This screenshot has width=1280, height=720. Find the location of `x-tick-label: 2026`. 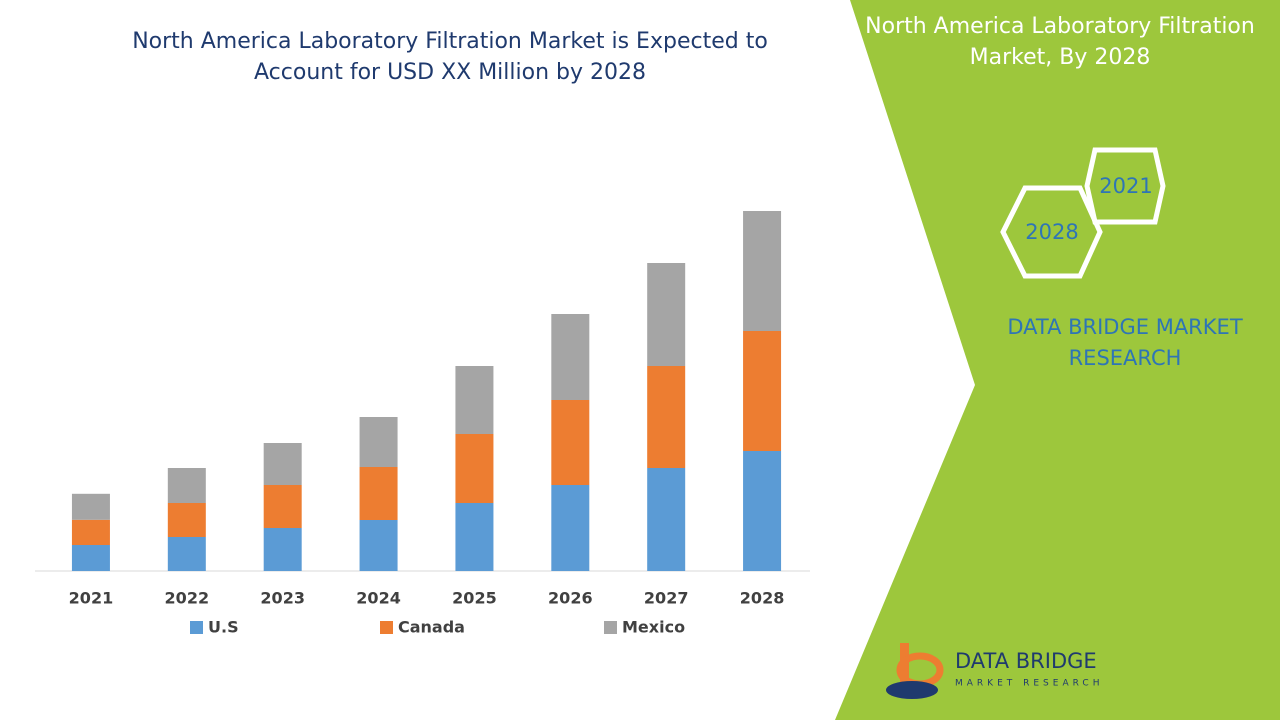

x-tick-label: 2026 is located at coordinates (570, 598).